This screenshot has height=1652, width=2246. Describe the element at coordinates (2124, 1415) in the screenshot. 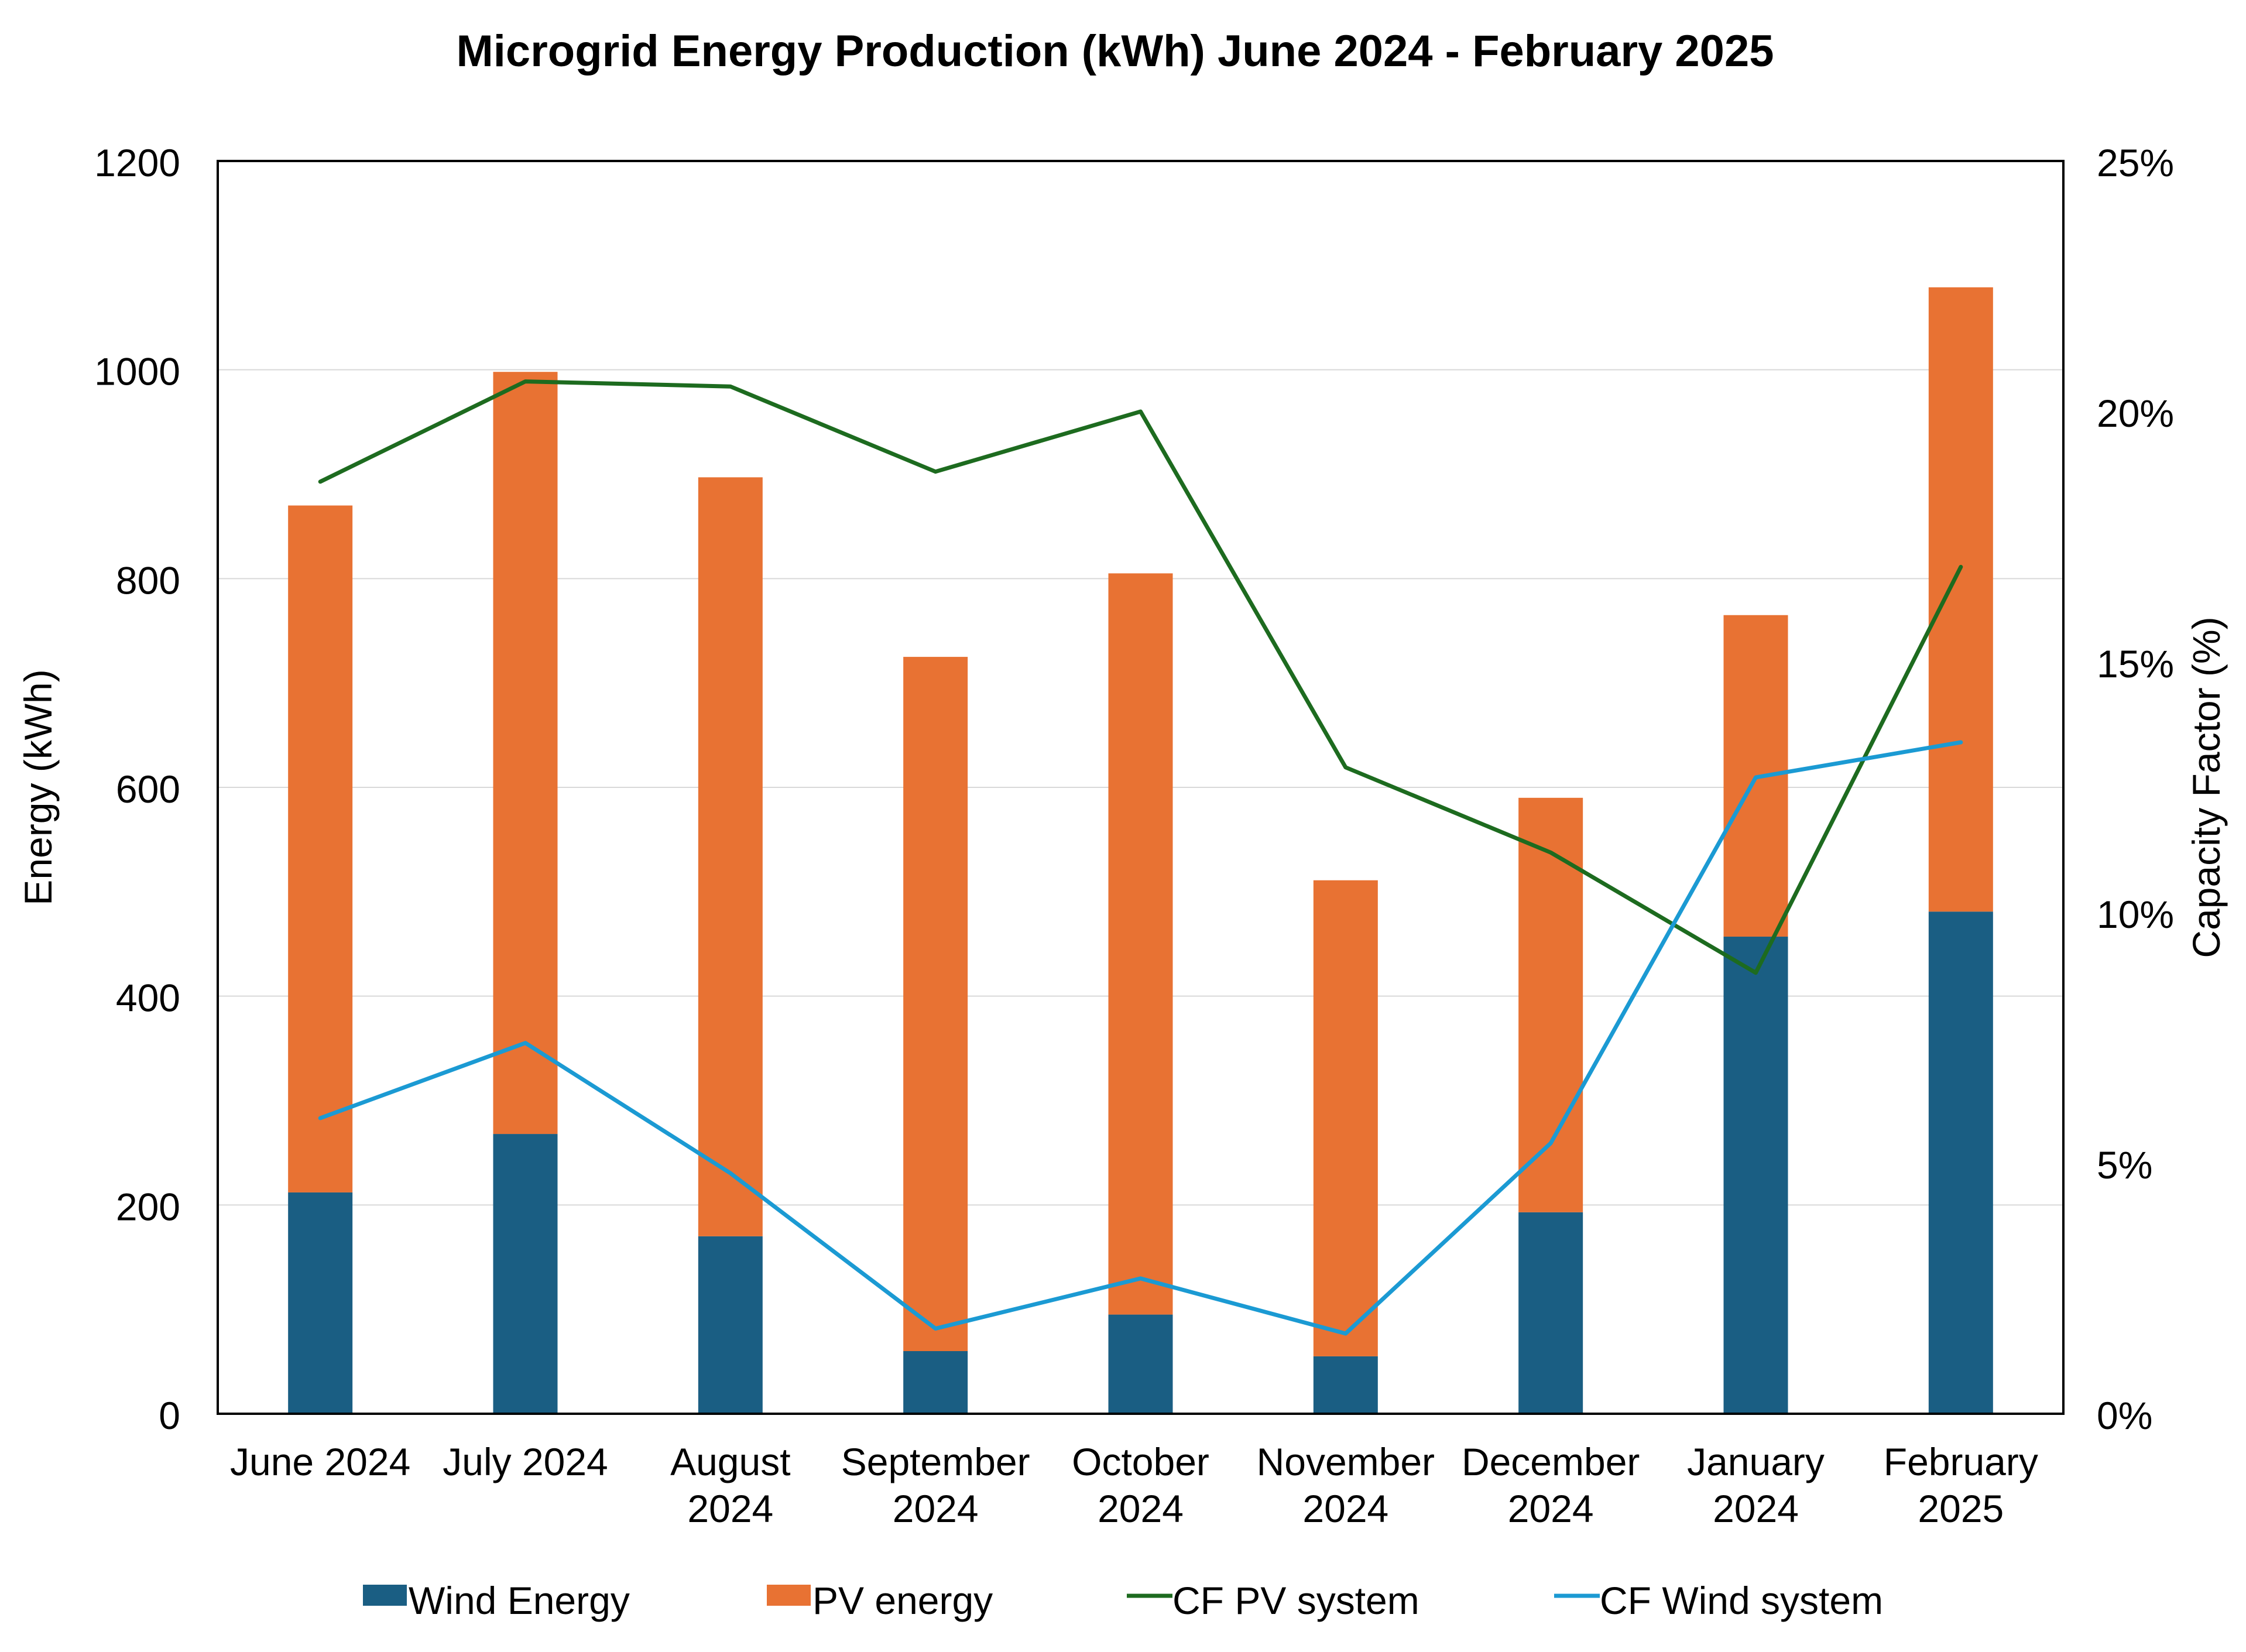

I see `y2-tick-label: 0%` at that location.